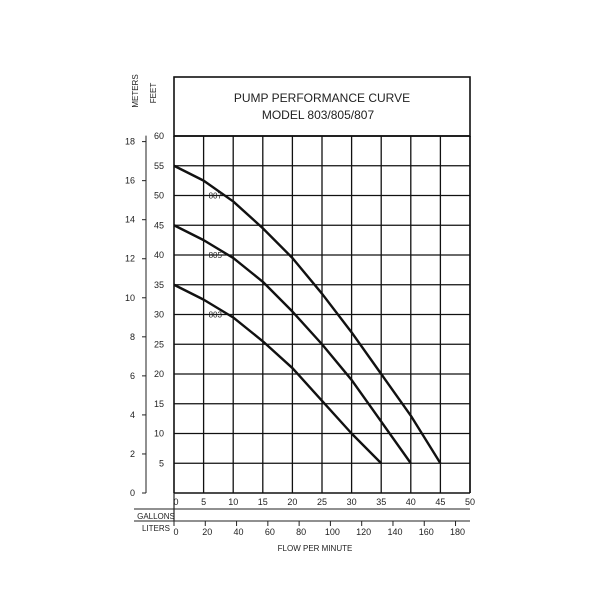 This screenshot has height=600, width=600. Describe the element at coordinates (322, 502) in the screenshot. I see `gallons-tick-label: 25` at that location.